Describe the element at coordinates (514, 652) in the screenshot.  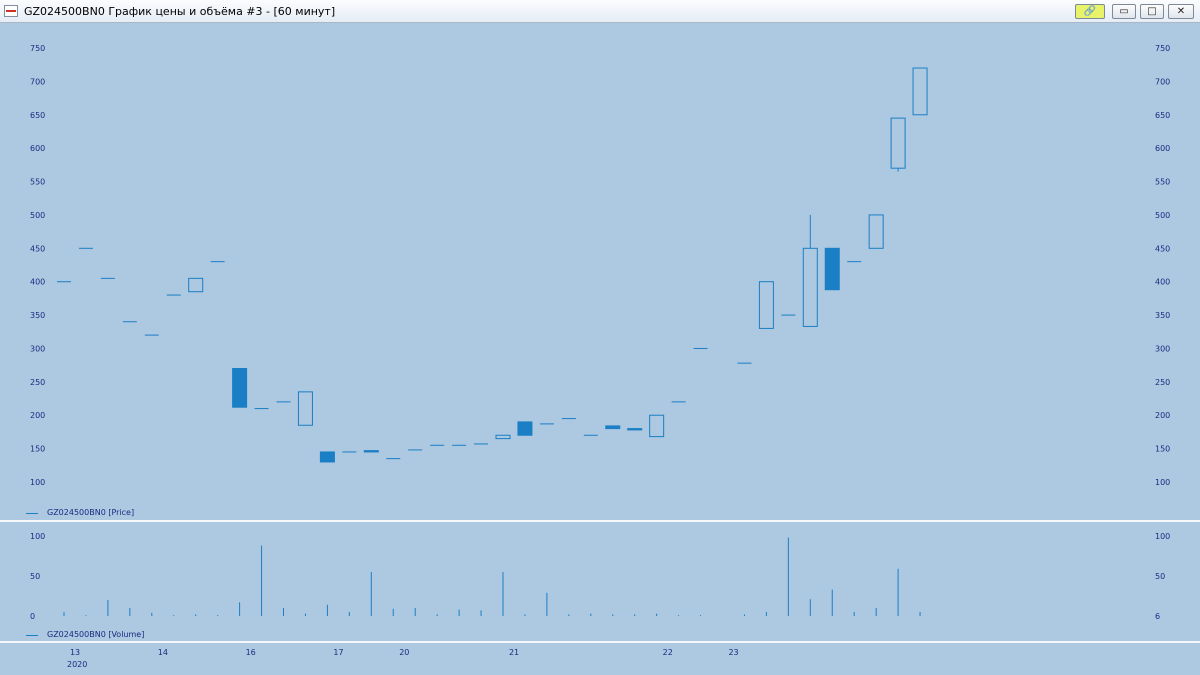
I see `time-tick-label: 21` at that location.